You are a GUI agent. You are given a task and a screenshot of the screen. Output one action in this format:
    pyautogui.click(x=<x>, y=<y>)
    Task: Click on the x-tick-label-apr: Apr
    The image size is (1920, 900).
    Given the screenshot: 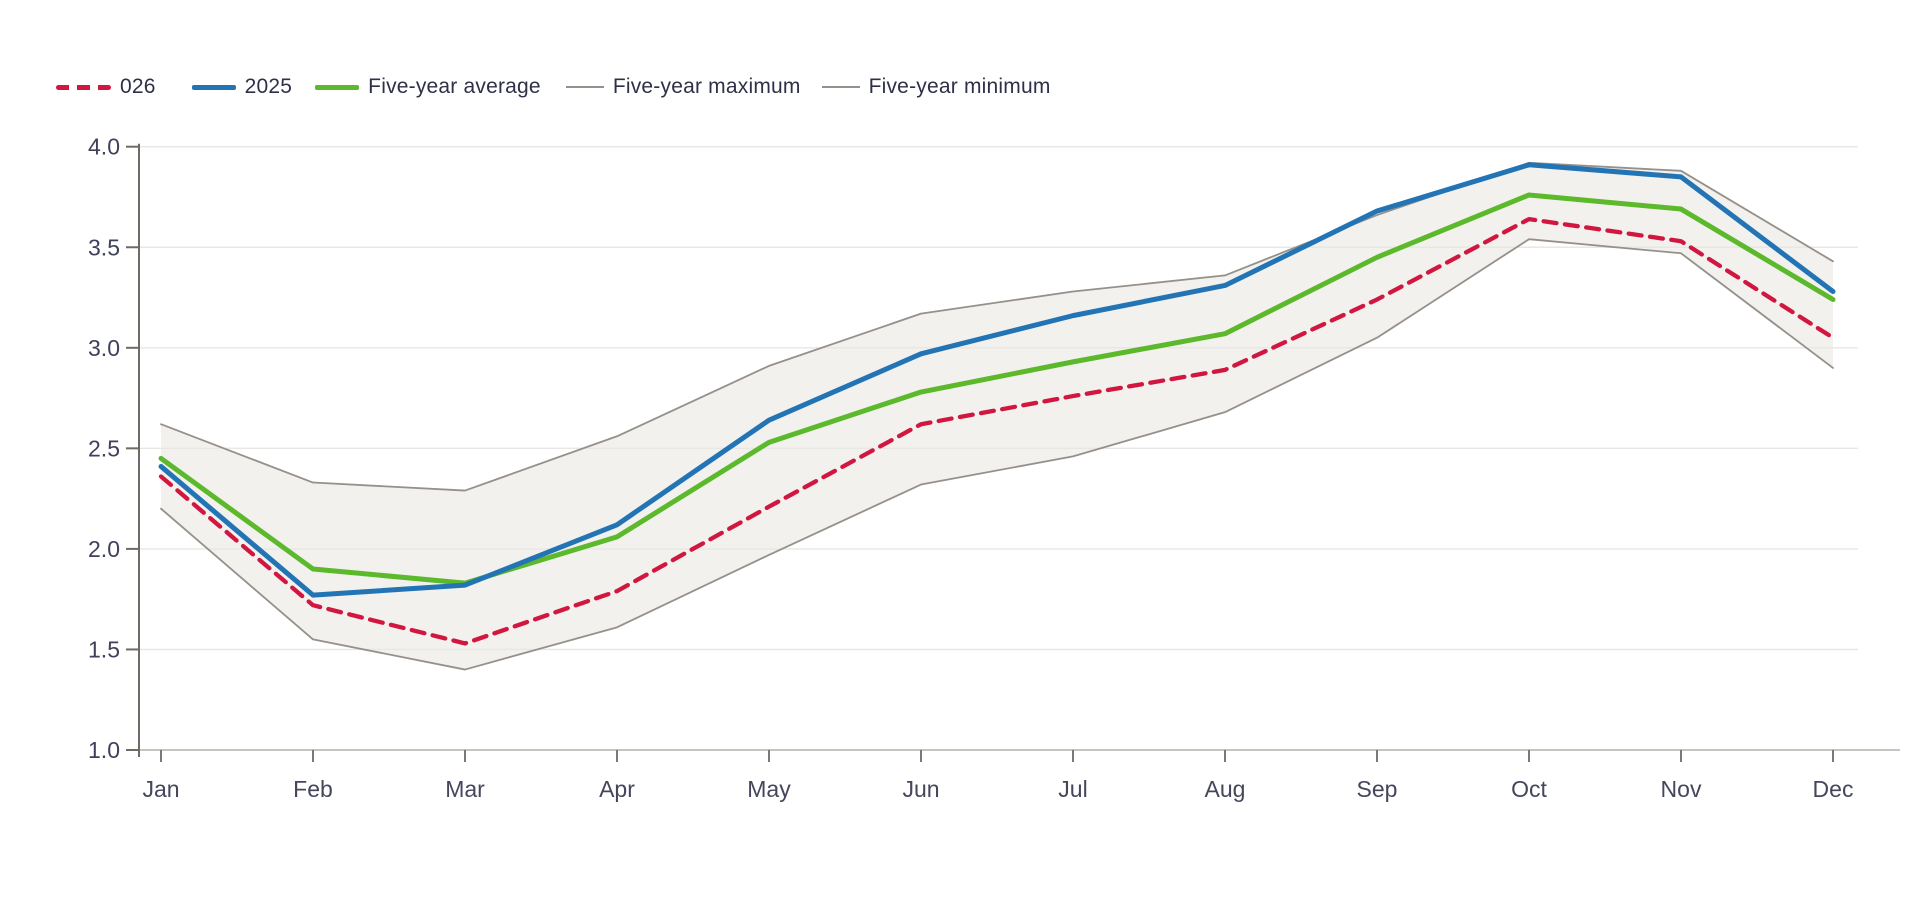 What is the action you would take?
    pyautogui.click(x=617, y=789)
    